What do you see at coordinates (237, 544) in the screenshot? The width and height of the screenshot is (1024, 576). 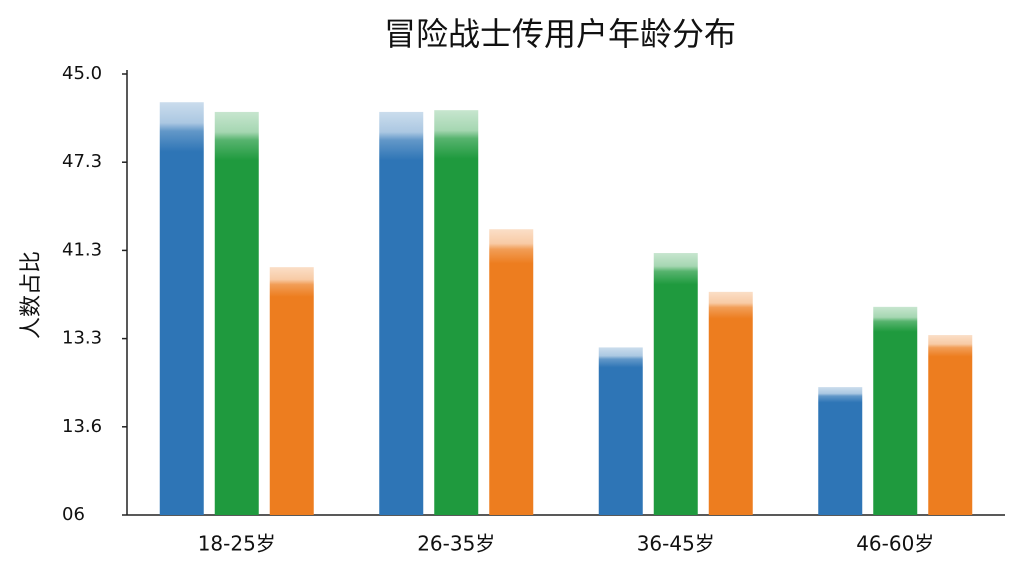 I see `x-tick-label: 18-25岁` at bounding box center [237, 544].